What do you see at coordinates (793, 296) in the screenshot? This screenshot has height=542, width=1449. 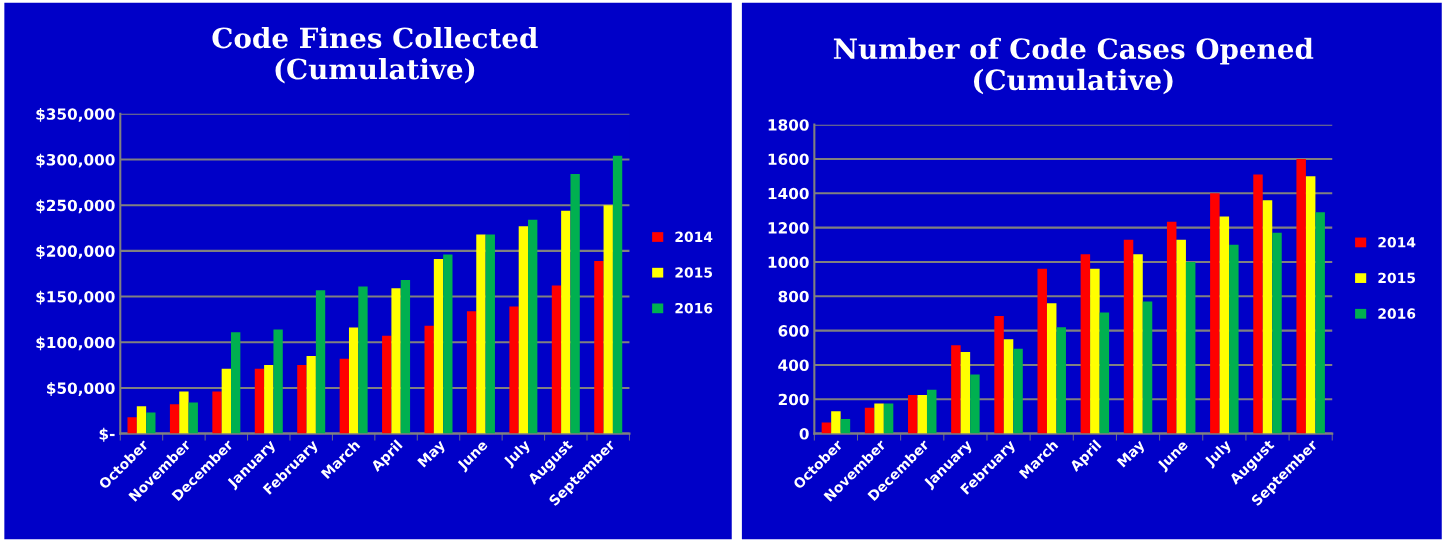 I see `y-tick-label: 800` at bounding box center [793, 296].